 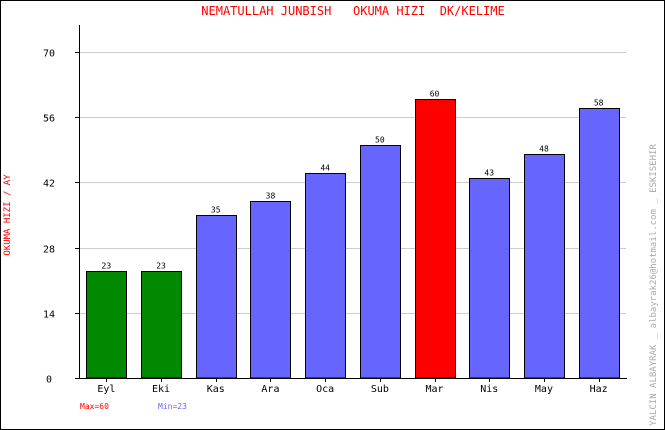 What do you see at coordinates (435, 389) in the screenshot?
I see `x-tick-label: Mar` at bounding box center [435, 389].